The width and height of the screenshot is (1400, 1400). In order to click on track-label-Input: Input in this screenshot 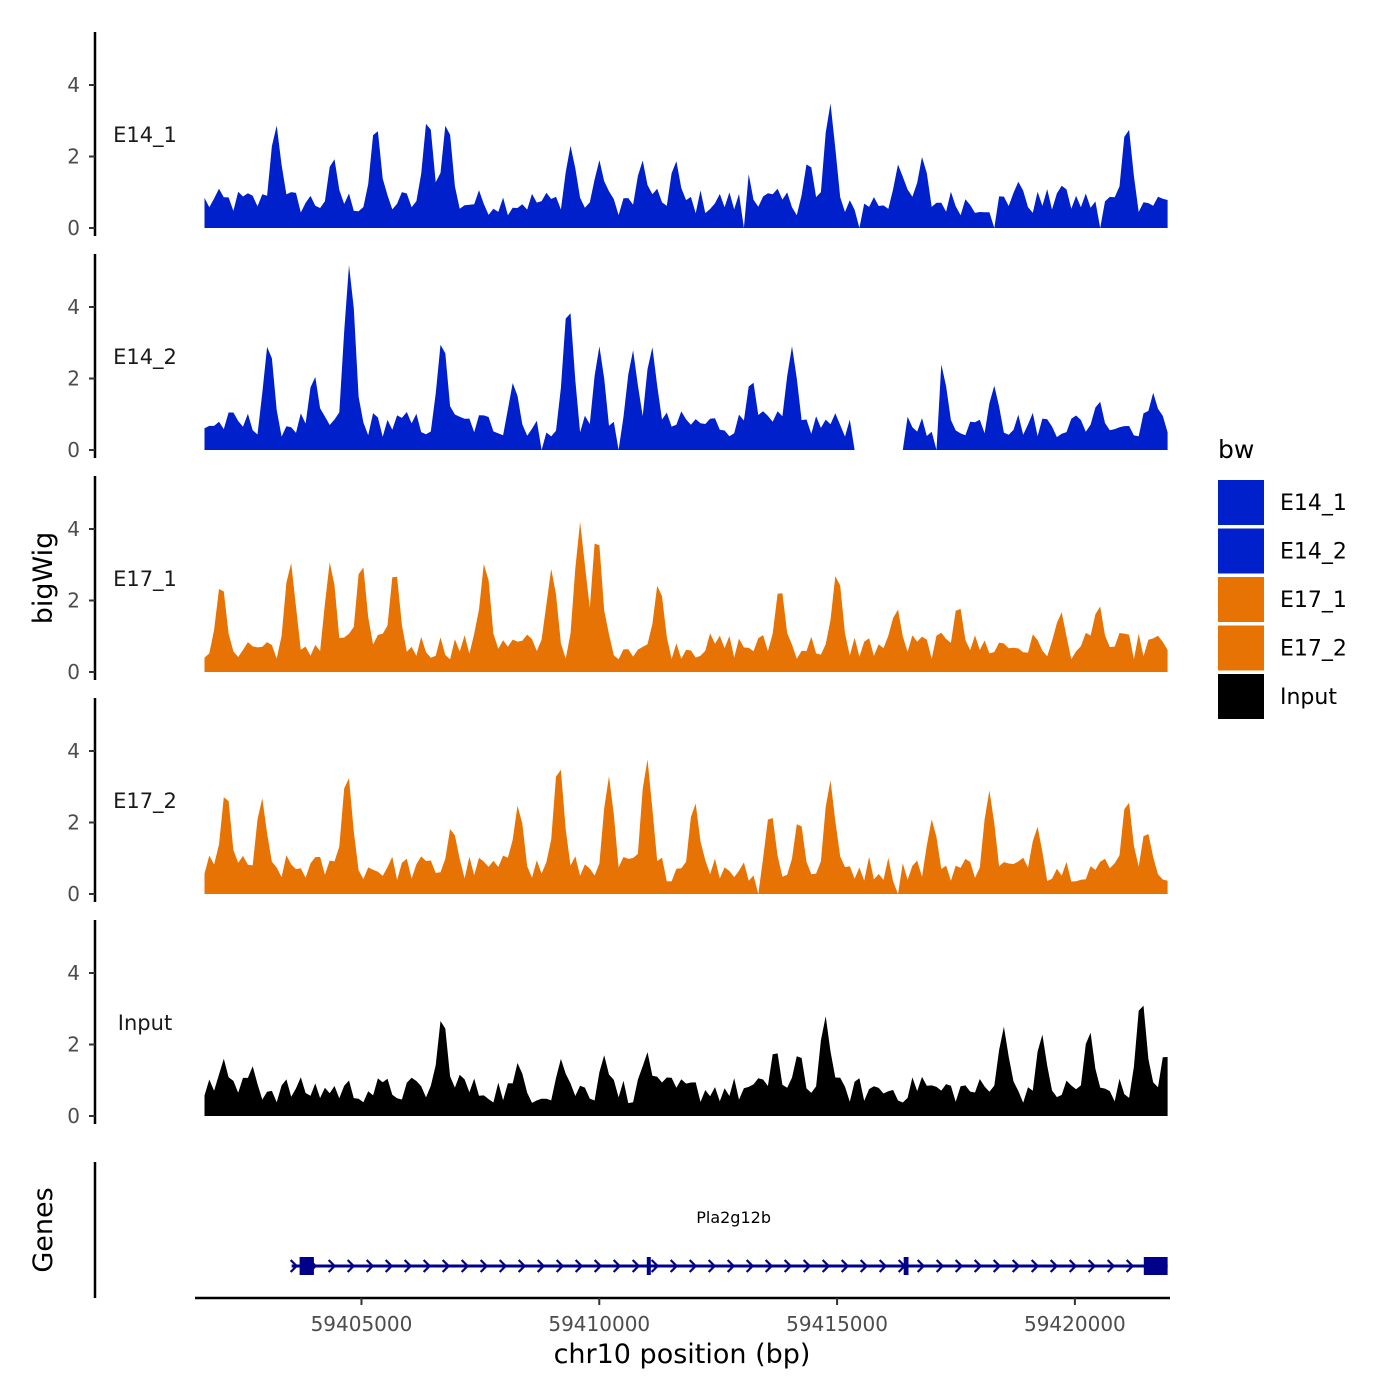, I will do `click(145, 1023)`.